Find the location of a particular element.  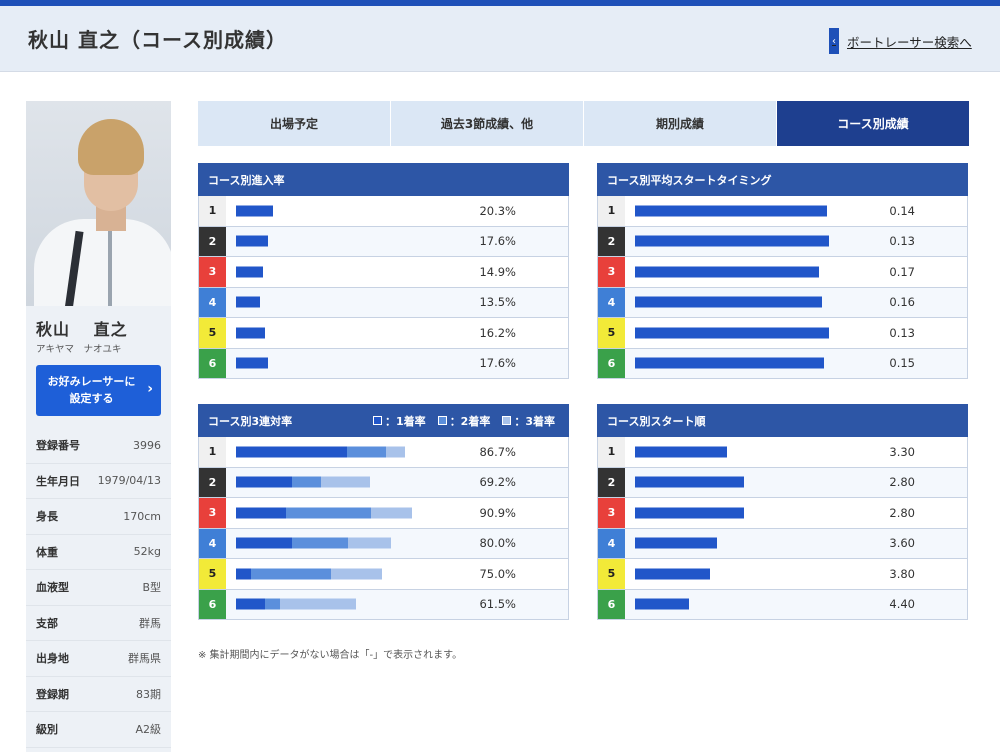

legend-third: ：3着率 is located at coordinates (528, 421).